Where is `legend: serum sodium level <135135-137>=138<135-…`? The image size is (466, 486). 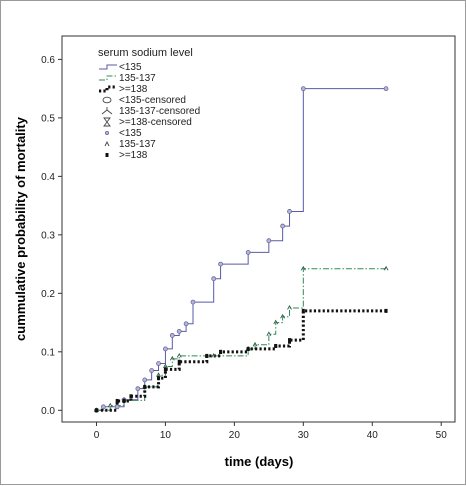 legend: serum sodium level <135135-137>=138<135-… is located at coordinates (149, 104).